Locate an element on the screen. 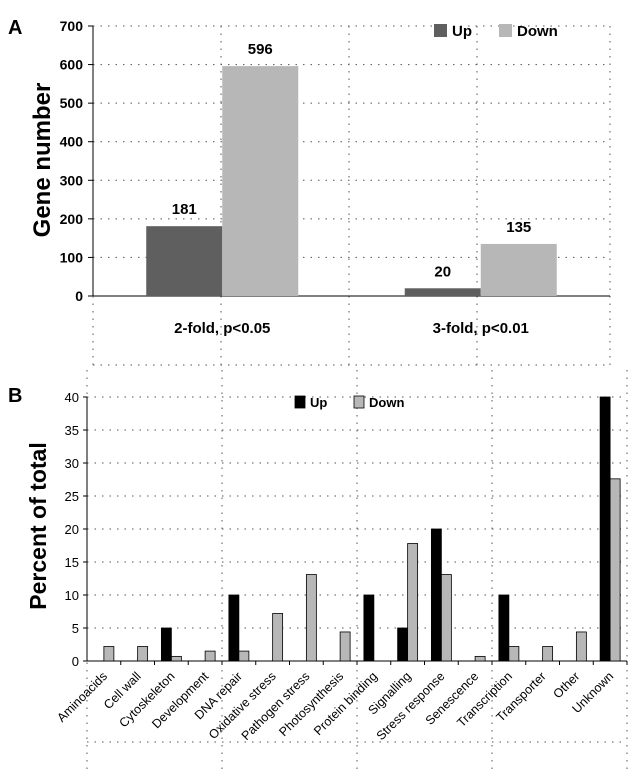 The height and width of the screenshot is (780, 633). panel-a-category-label: 2-fold, p<0.05 is located at coordinates (222, 328).